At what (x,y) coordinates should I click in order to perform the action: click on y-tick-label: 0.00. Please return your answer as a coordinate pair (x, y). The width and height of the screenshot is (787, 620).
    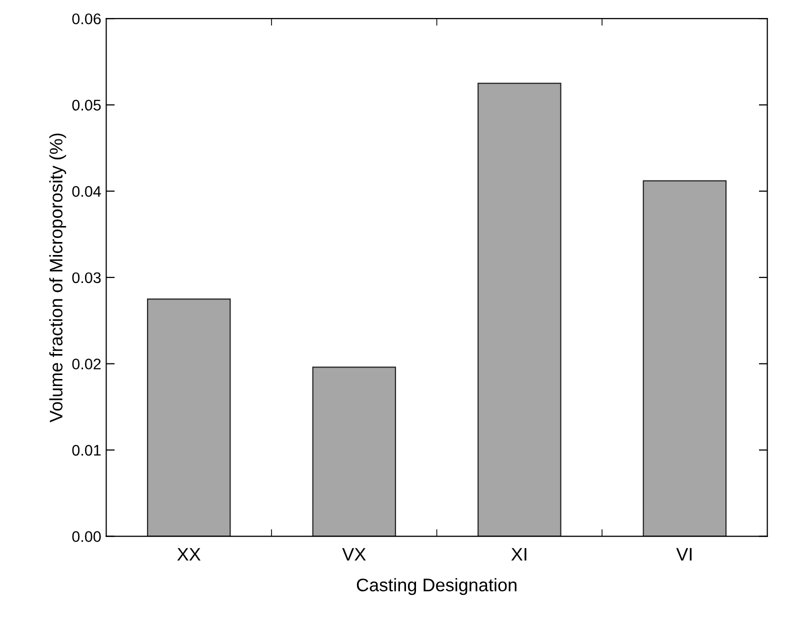
    Looking at the image, I should click on (86, 536).